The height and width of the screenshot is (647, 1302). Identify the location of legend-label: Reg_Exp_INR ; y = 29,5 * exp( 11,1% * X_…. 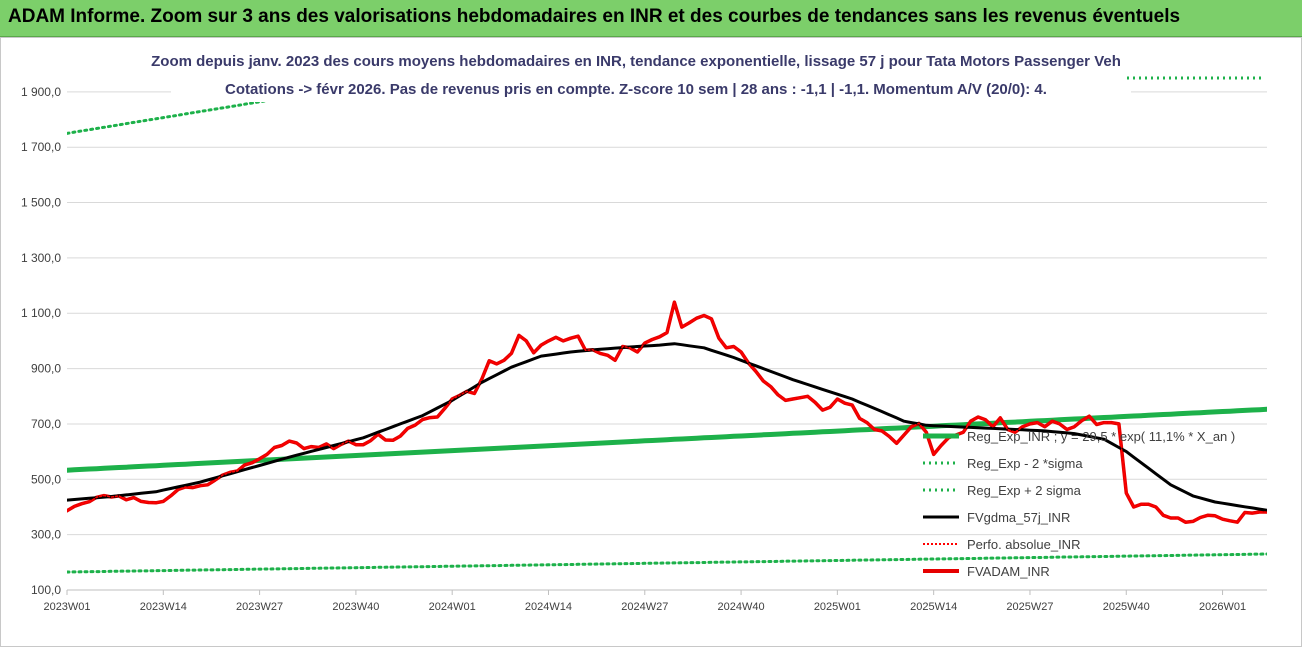
(1101, 436).